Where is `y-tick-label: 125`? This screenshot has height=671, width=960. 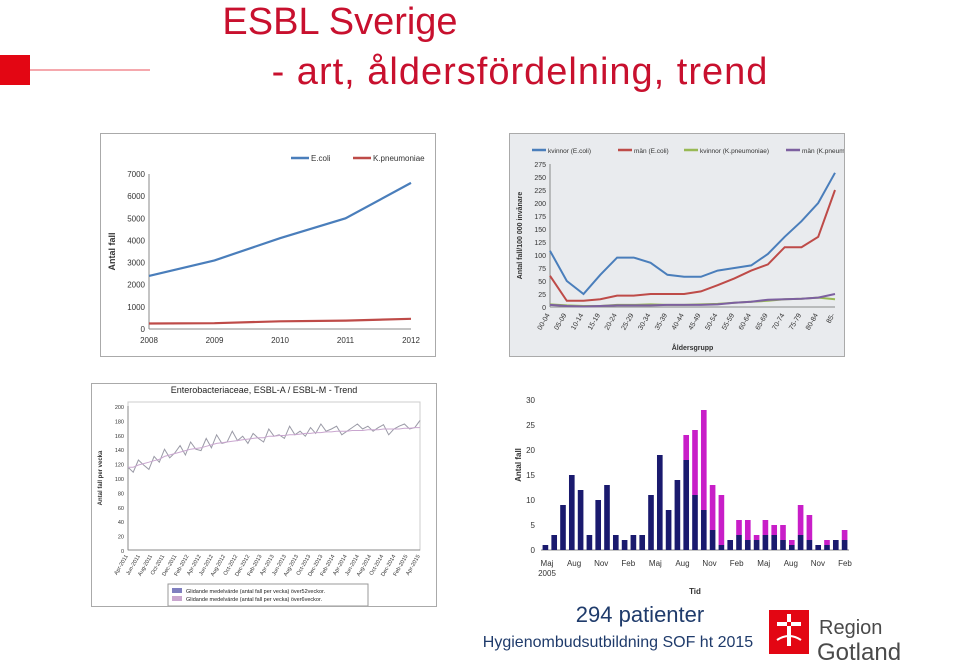 y-tick-label: 125 is located at coordinates (540, 243).